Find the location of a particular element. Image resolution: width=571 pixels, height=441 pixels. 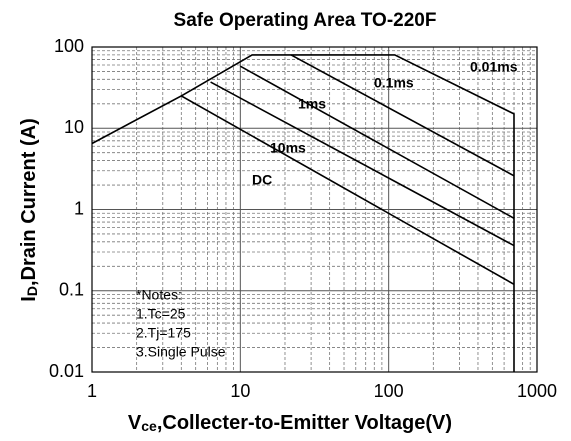

note: 2.Tj=175 is located at coordinates (163, 333).